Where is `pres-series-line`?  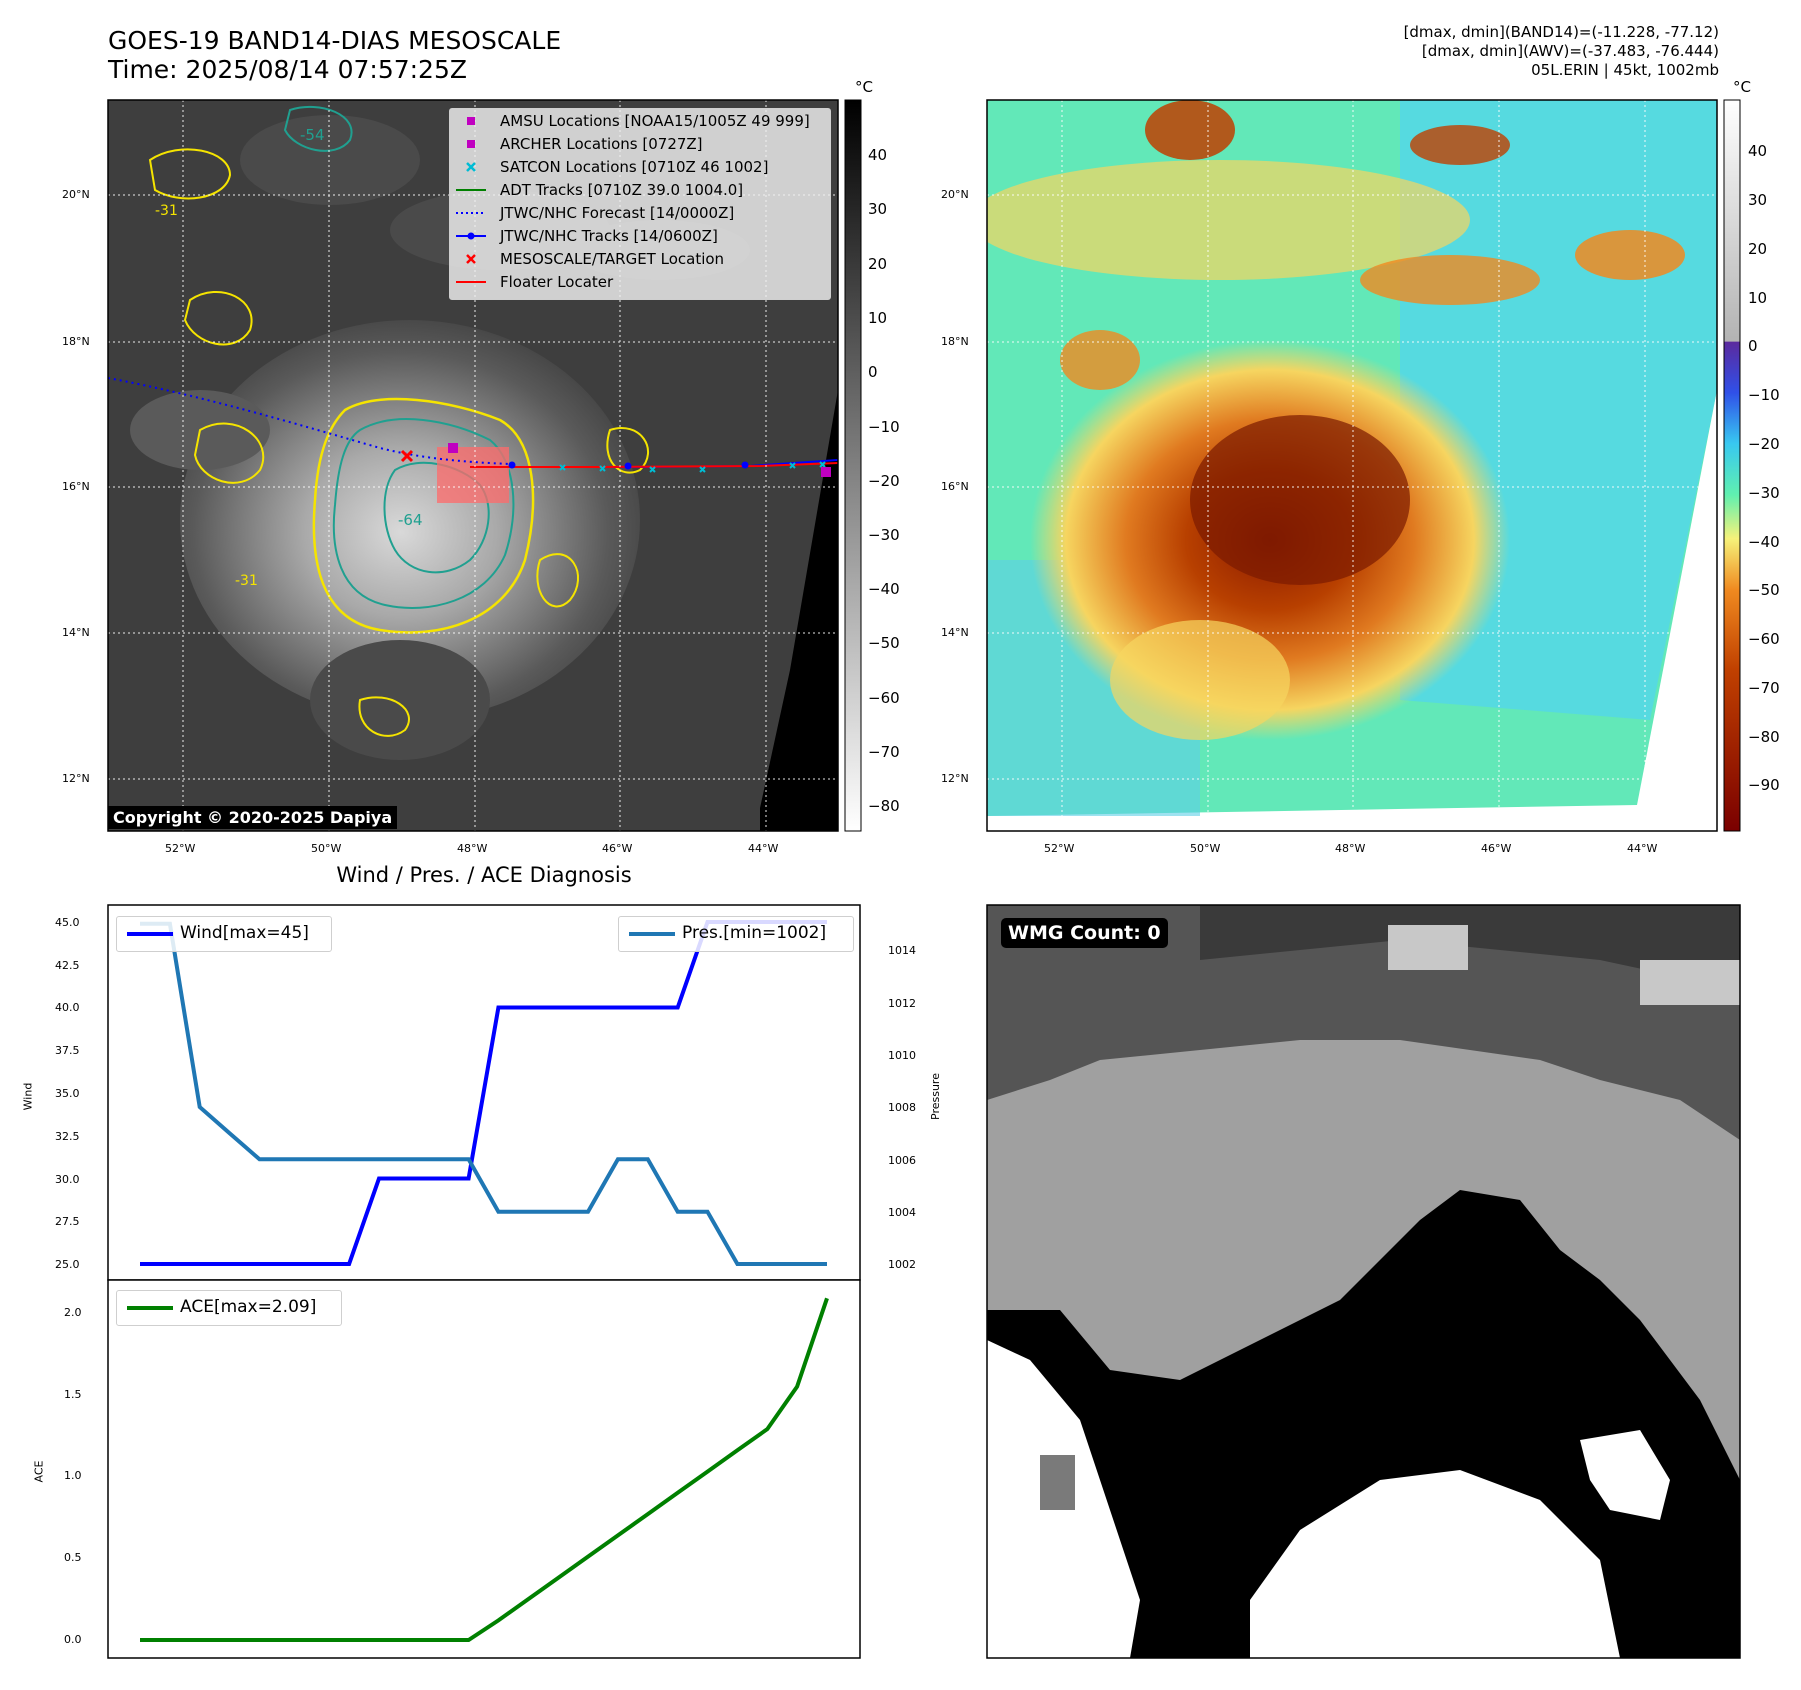
pres-series-line is located at coordinates (483, 1093).